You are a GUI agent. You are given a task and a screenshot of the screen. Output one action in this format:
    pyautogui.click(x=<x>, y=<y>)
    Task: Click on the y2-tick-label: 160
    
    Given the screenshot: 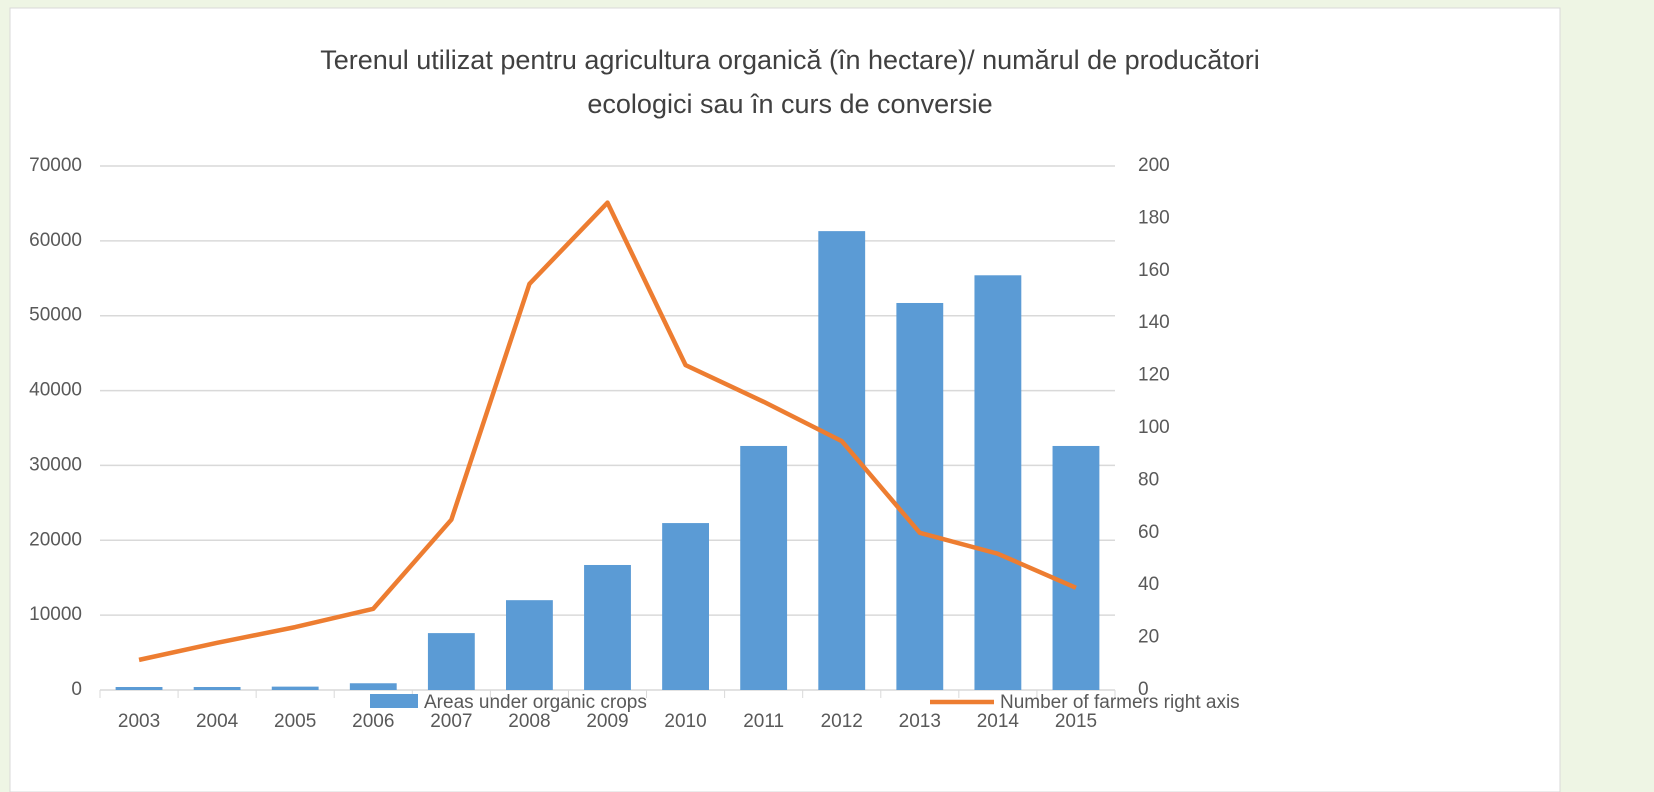 What is the action you would take?
    pyautogui.click(x=1154, y=270)
    